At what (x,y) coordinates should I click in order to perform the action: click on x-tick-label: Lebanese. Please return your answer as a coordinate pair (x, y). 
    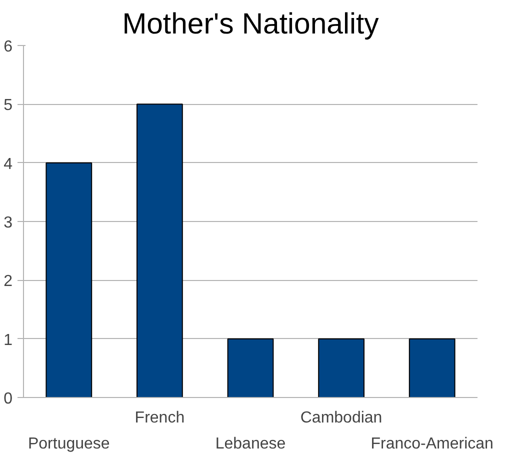
    Looking at the image, I should click on (250, 444).